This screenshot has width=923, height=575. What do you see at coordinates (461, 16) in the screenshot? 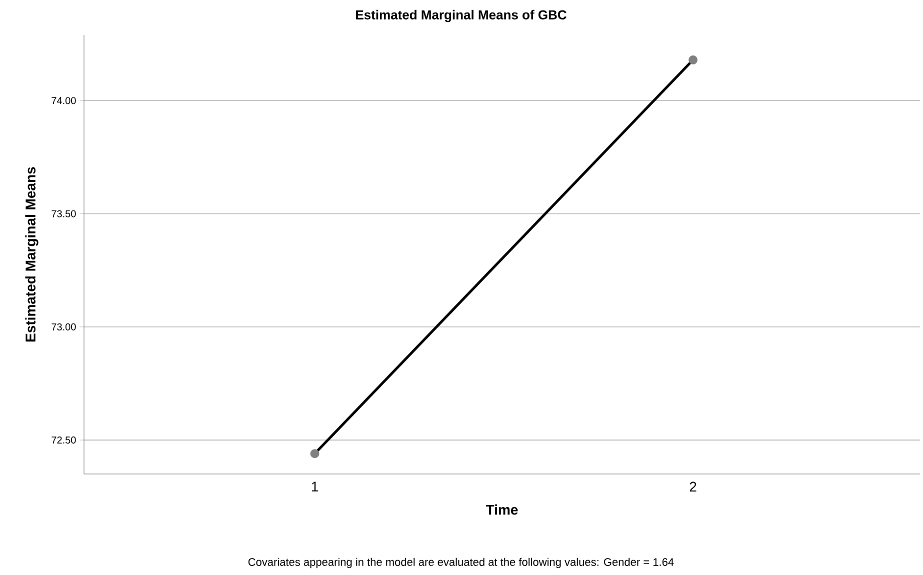
I see `chart-title: Estimated Marginal Means of GBC` at bounding box center [461, 16].